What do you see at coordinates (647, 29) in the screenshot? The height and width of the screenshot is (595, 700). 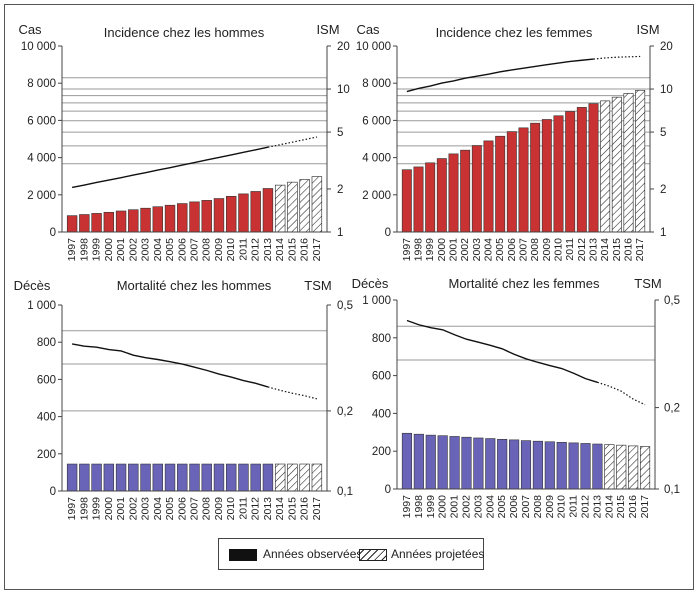 I see `right-axis-label: ISM` at bounding box center [647, 29].